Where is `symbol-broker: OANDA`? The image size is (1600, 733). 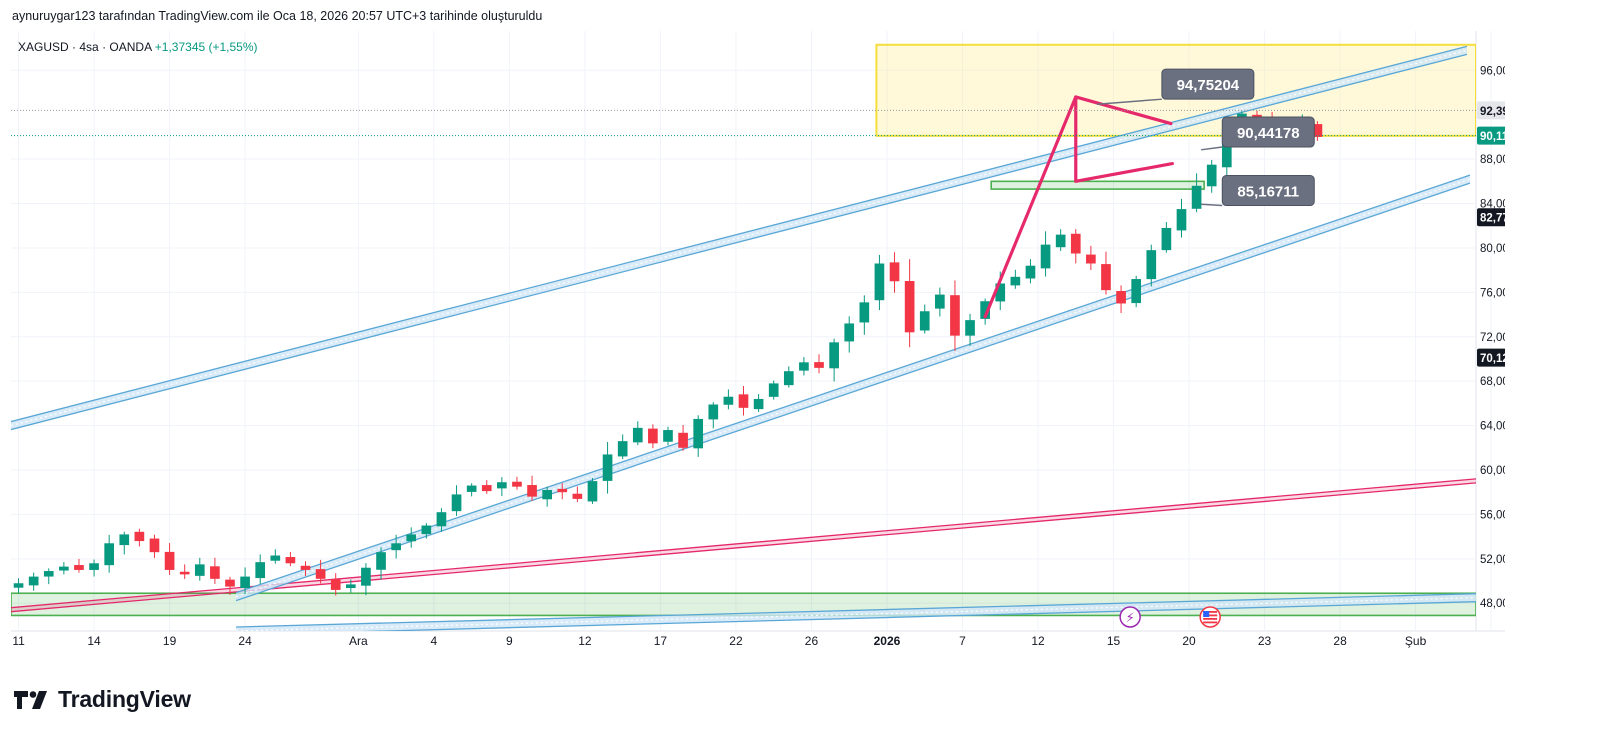
symbol-broker: OANDA is located at coordinates (130, 47).